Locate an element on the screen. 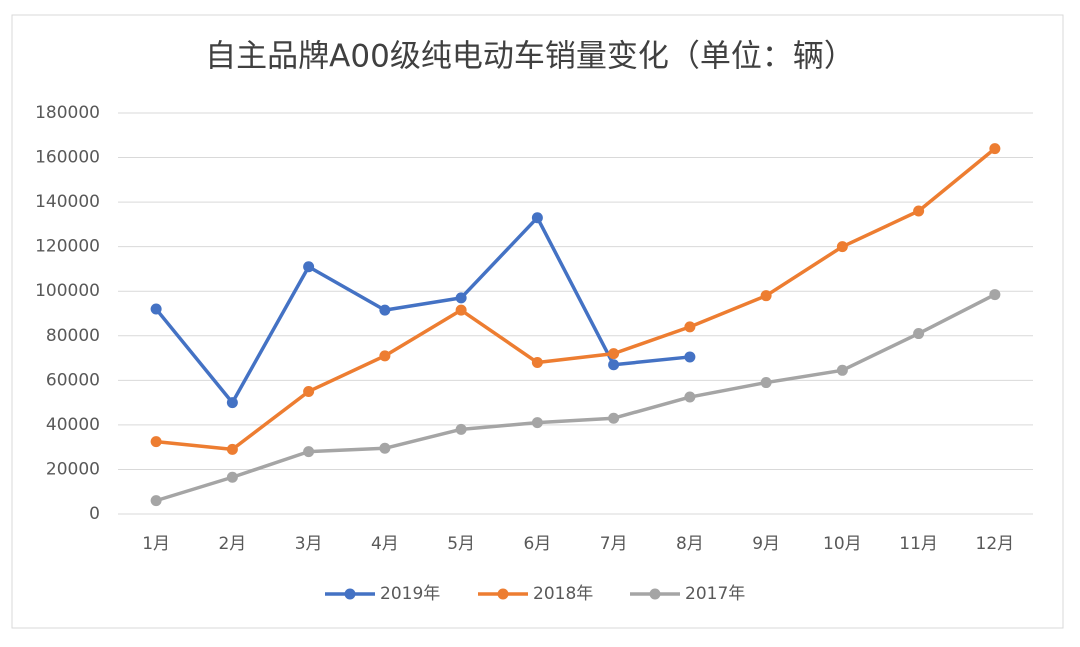 The height and width of the screenshot is (647, 1080). x-tick-label: 12月 is located at coordinates (995, 544).